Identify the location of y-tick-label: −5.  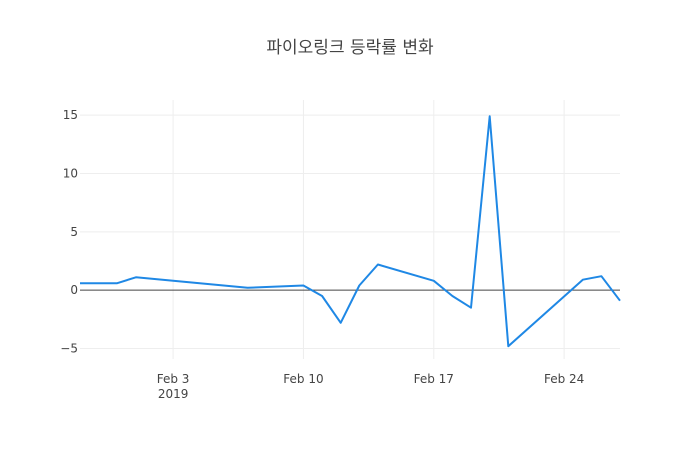
(69, 349).